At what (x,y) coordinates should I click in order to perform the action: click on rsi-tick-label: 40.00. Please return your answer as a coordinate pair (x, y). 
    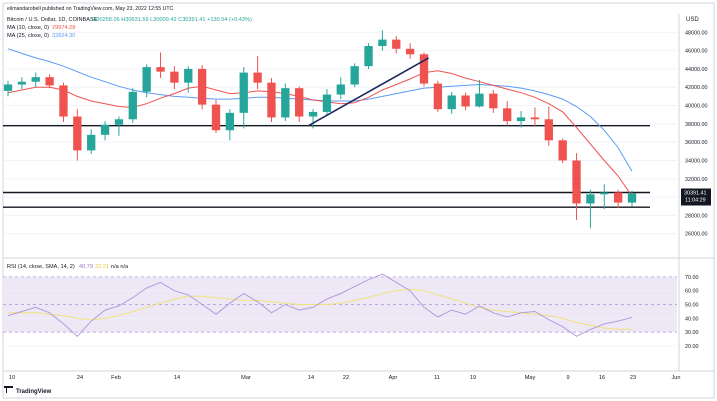
    Looking at the image, I should click on (692, 319).